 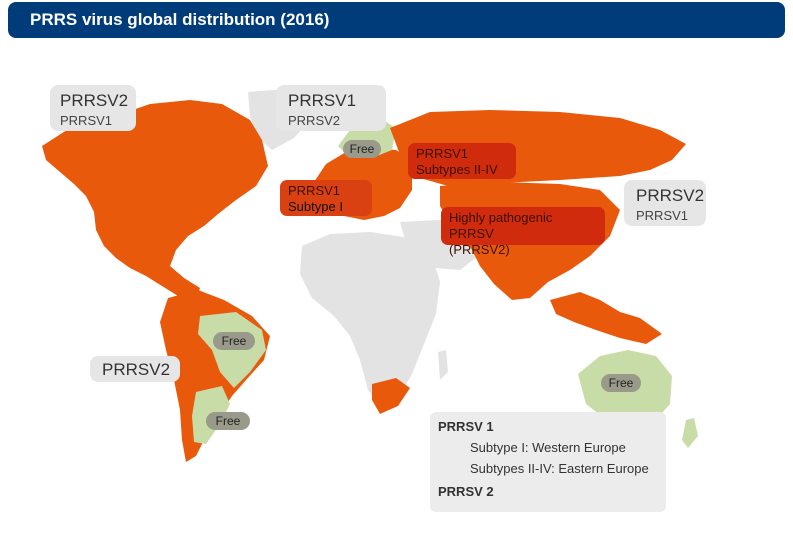 I want to click on free-label-argentina: Free, so click(x=228, y=421).